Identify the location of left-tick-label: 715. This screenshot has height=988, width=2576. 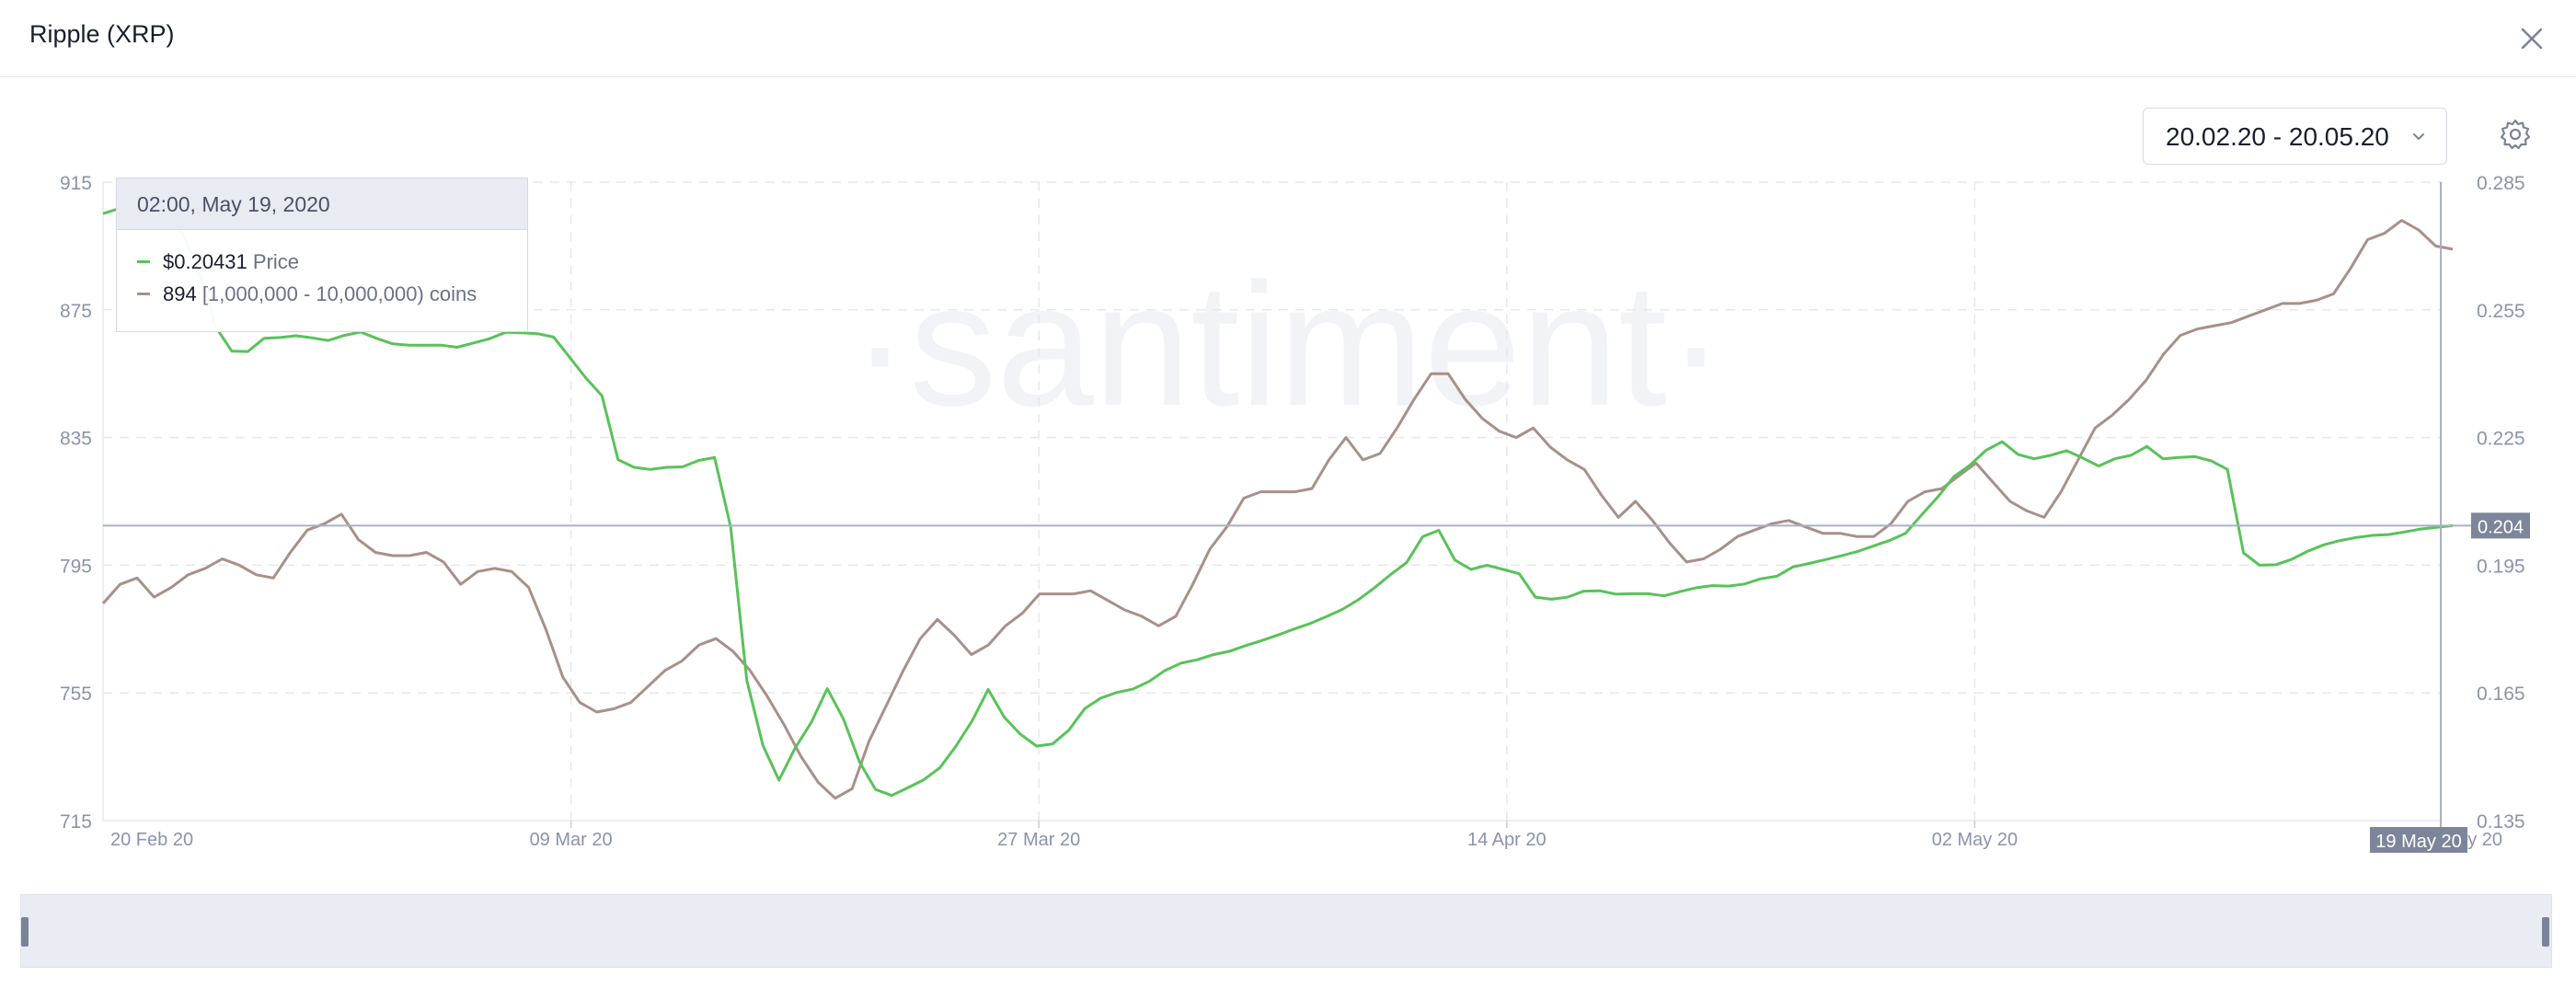
(76, 822).